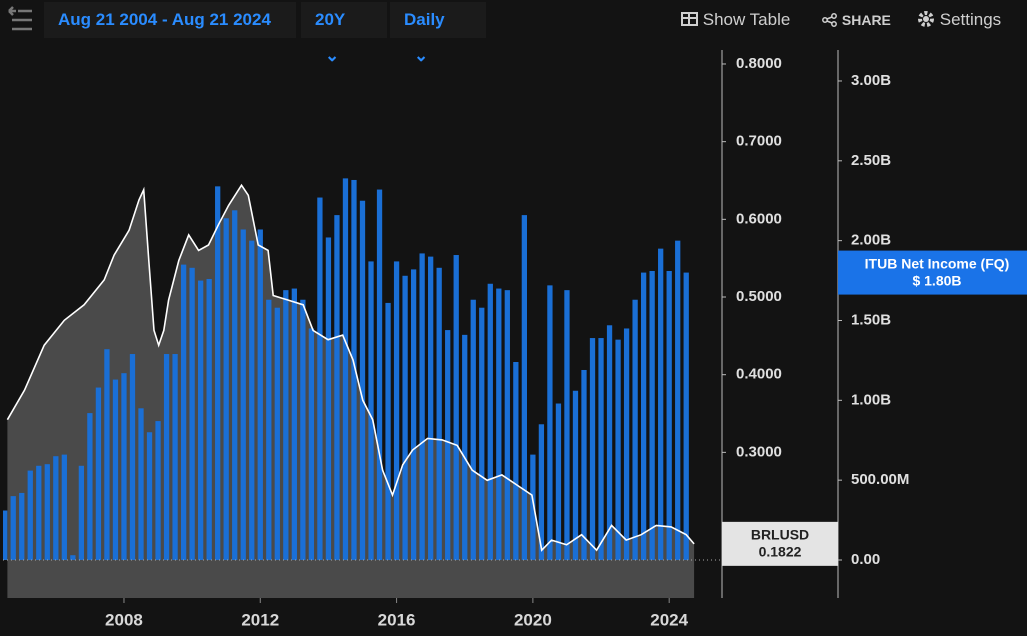  What do you see at coordinates (936, 280) in the screenshot?
I see `badge-value: $ 1.80B` at bounding box center [936, 280].